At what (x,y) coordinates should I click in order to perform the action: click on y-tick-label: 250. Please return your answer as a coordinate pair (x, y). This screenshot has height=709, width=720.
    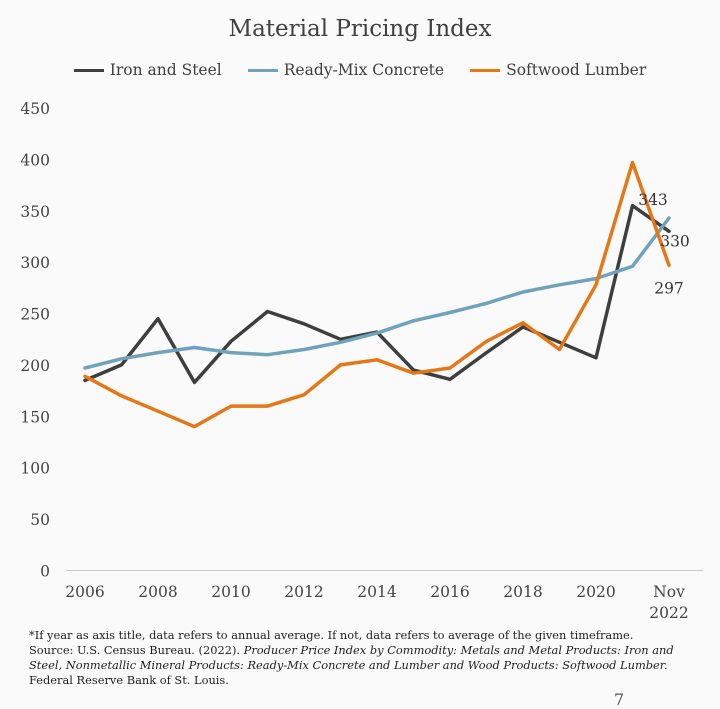
    Looking at the image, I should click on (35, 315).